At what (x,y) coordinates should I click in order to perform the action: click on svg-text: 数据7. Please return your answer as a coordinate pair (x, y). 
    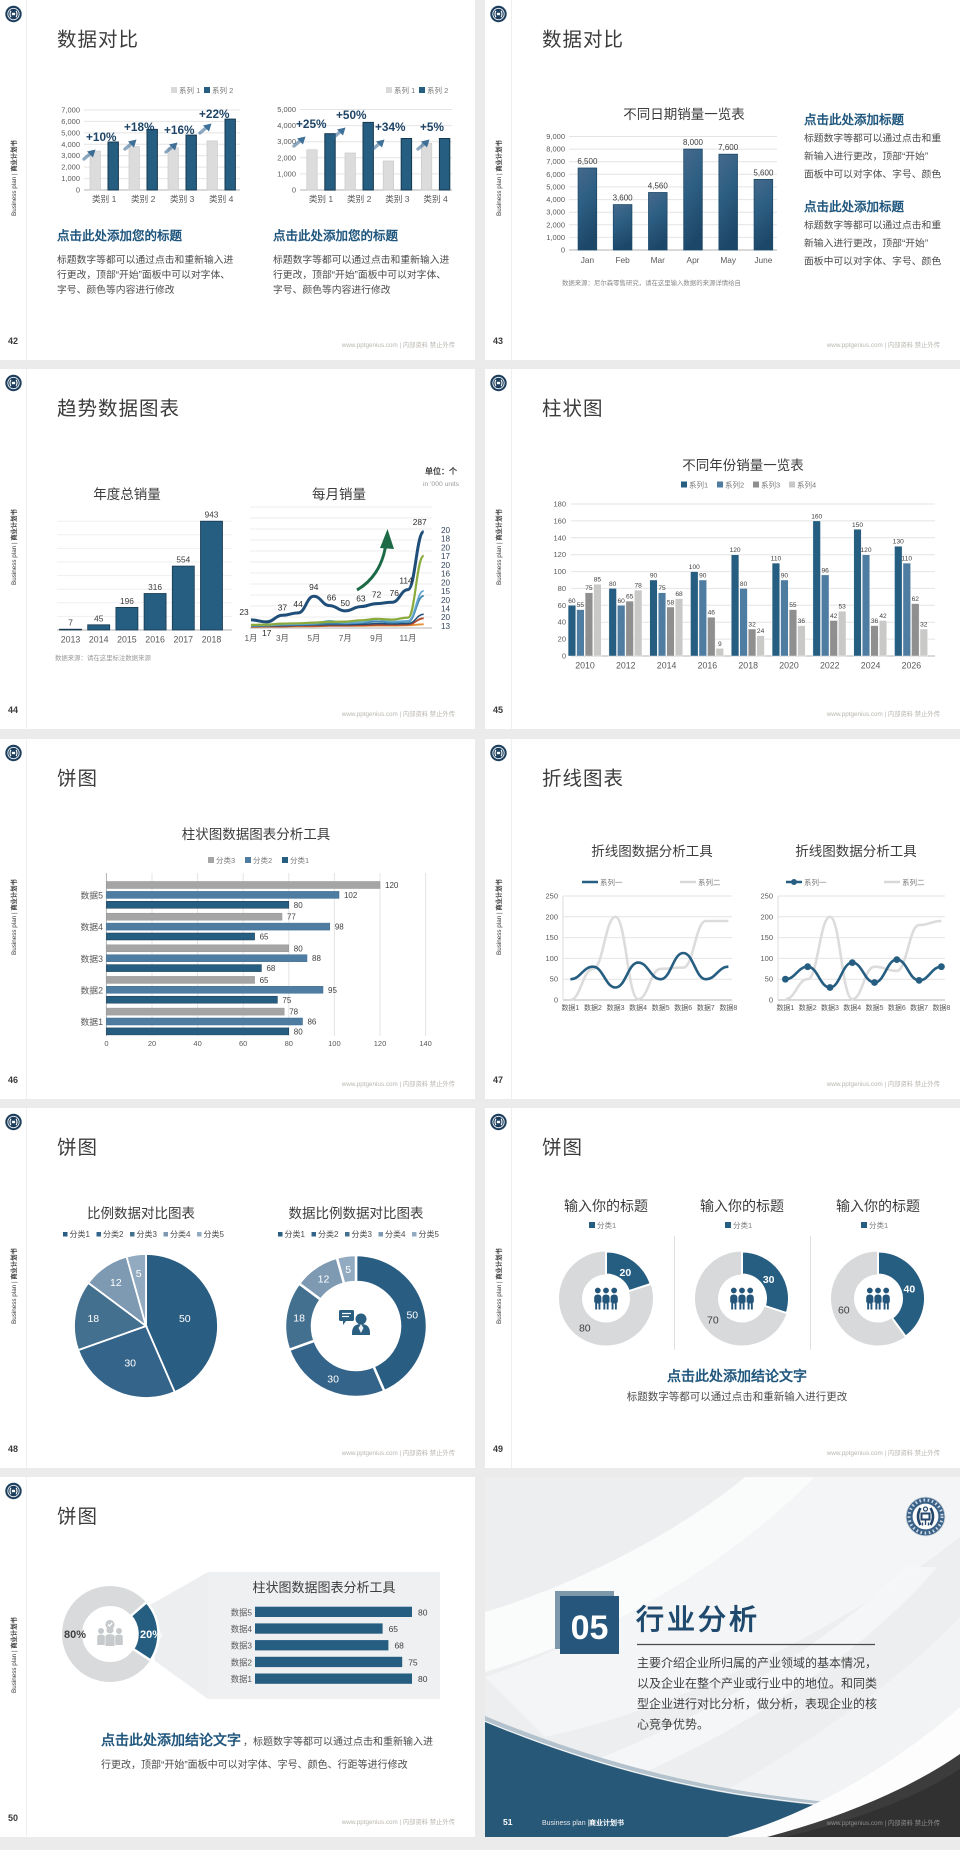
    Looking at the image, I should click on (919, 1007).